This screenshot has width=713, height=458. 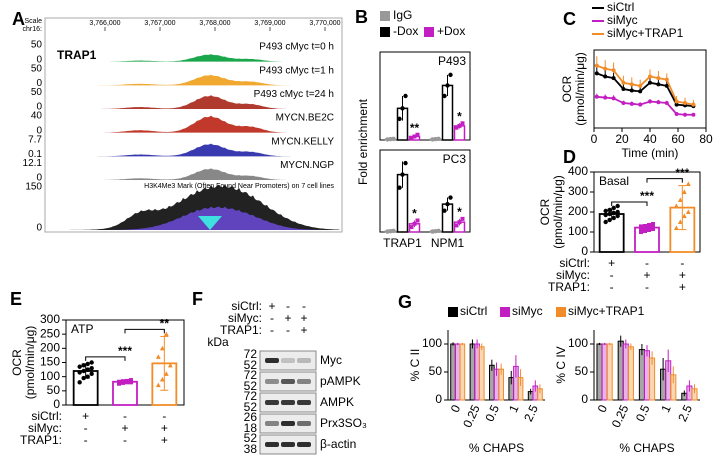 I want to click on marker-label: 38, so click(x=251, y=449).